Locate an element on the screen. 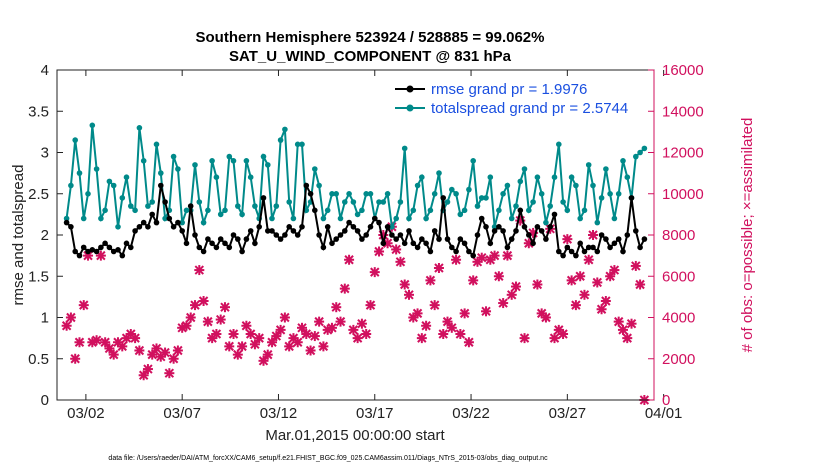 The image size is (830, 470). y-left-tick-label: 2 is located at coordinates (45, 235).